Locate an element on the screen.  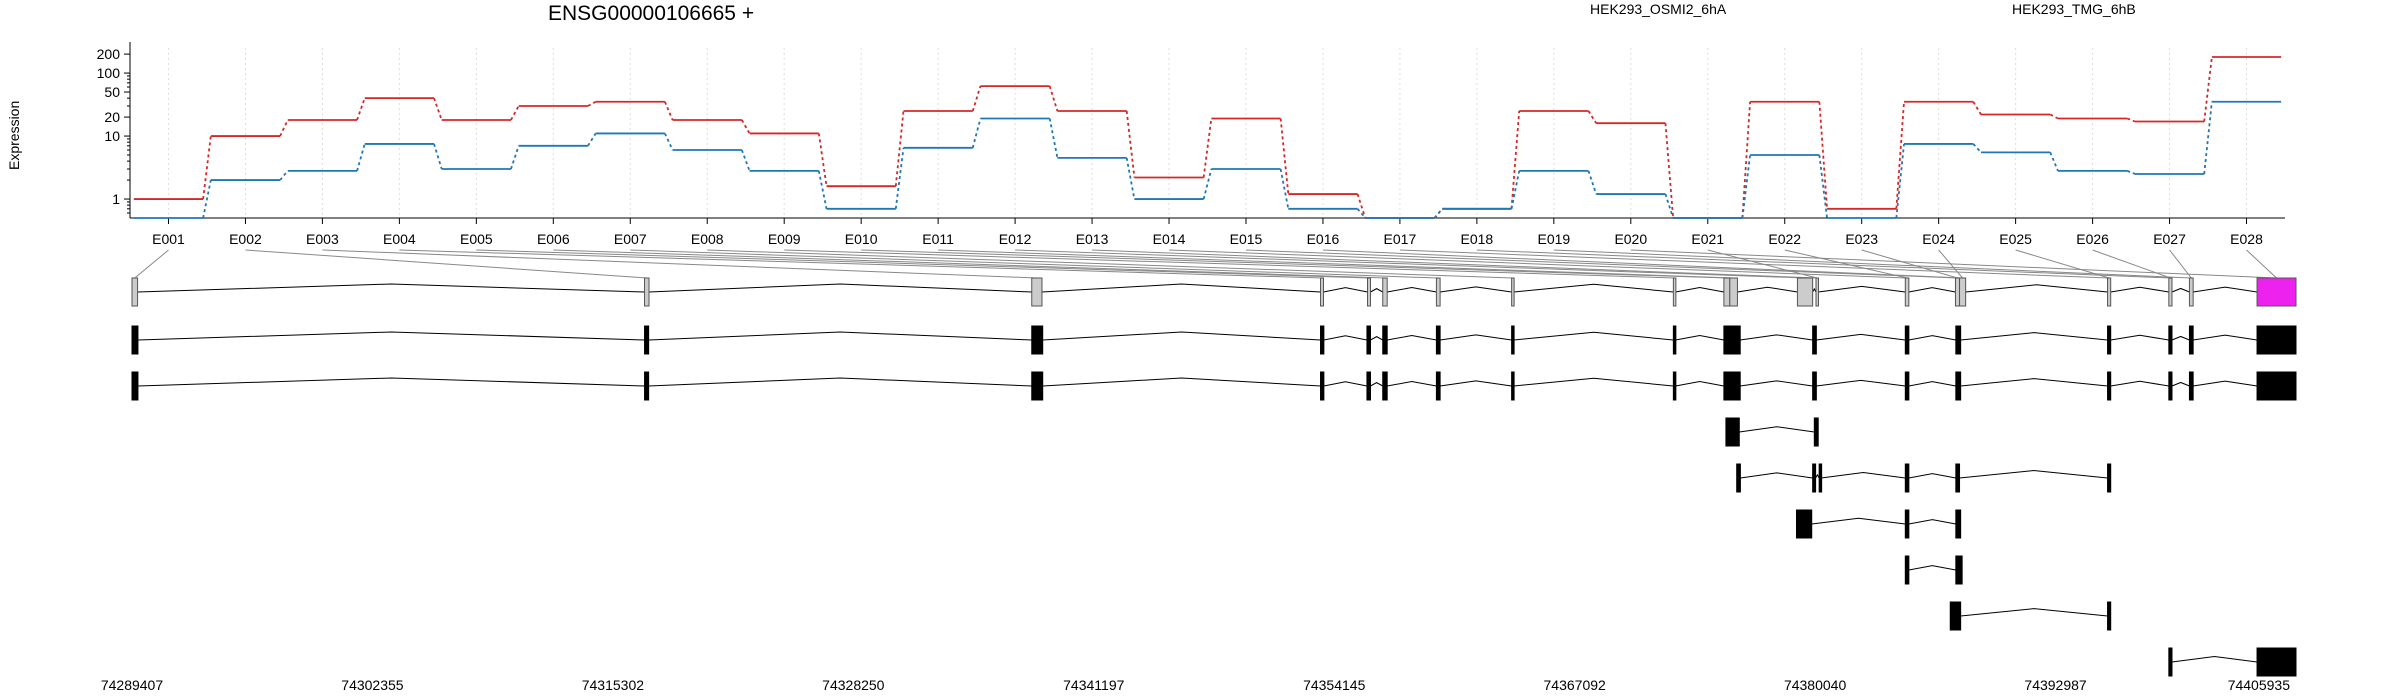
gene-title: ENSG00000106665 + is located at coordinates (651, 13).